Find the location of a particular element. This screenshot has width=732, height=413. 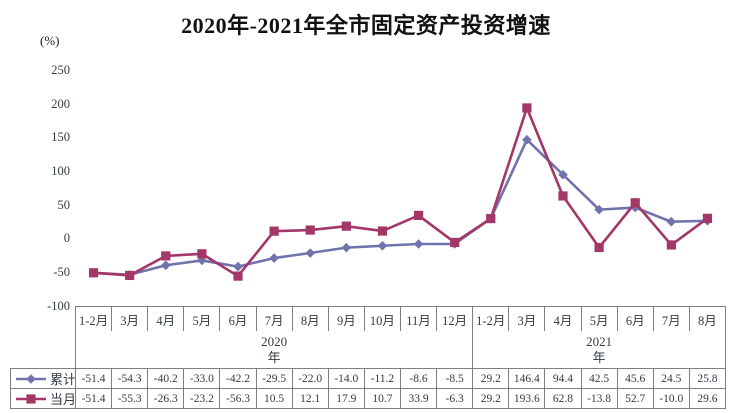

value-cell: 33.9 is located at coordinates (418, 398).